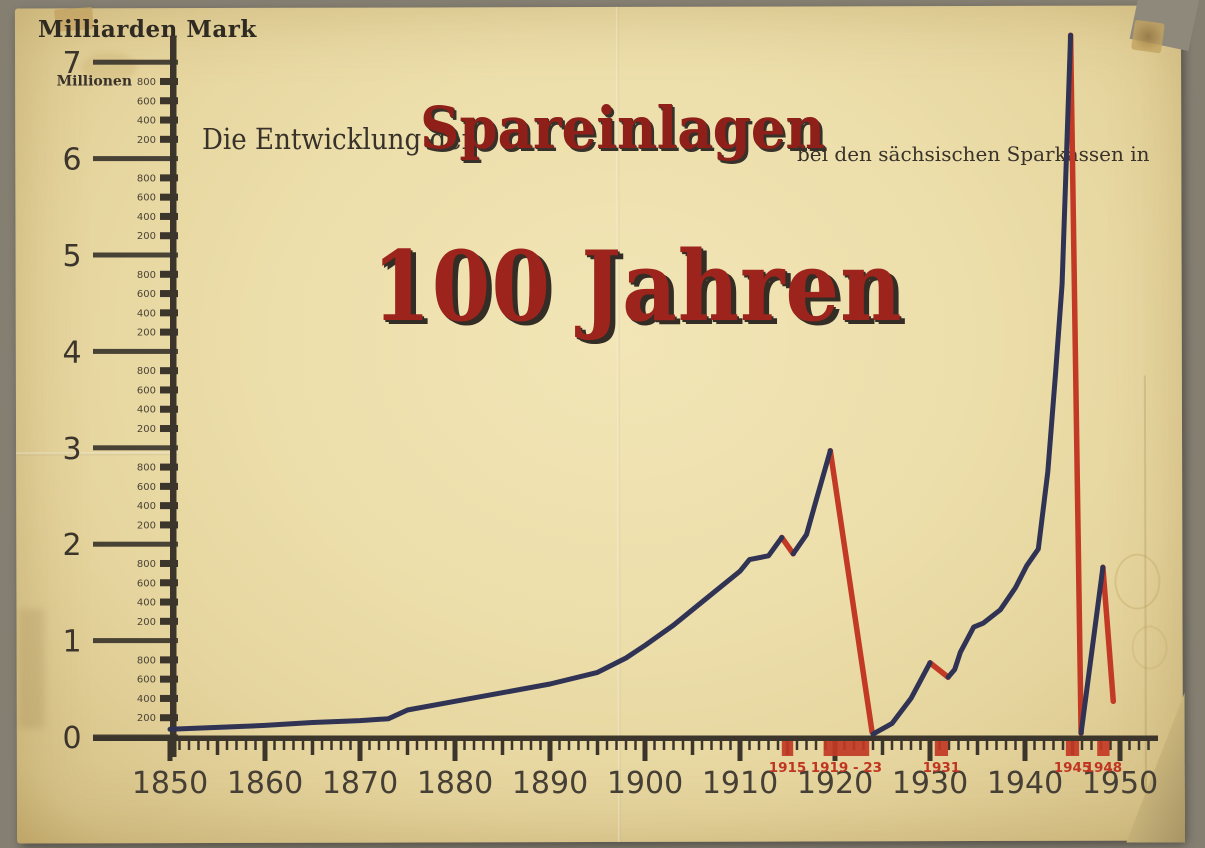  I want to click on title-suffix: bei den sächsischen Sparkassen in, so click(973, 154).